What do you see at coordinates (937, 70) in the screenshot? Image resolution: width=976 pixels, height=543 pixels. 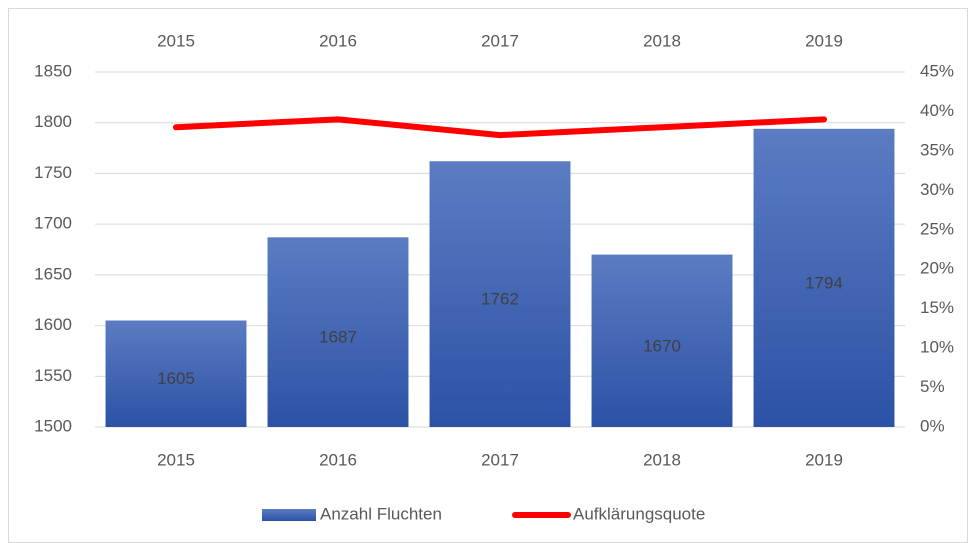 I see `y2-tick-label: 45%` at bounding box center [937, 70].